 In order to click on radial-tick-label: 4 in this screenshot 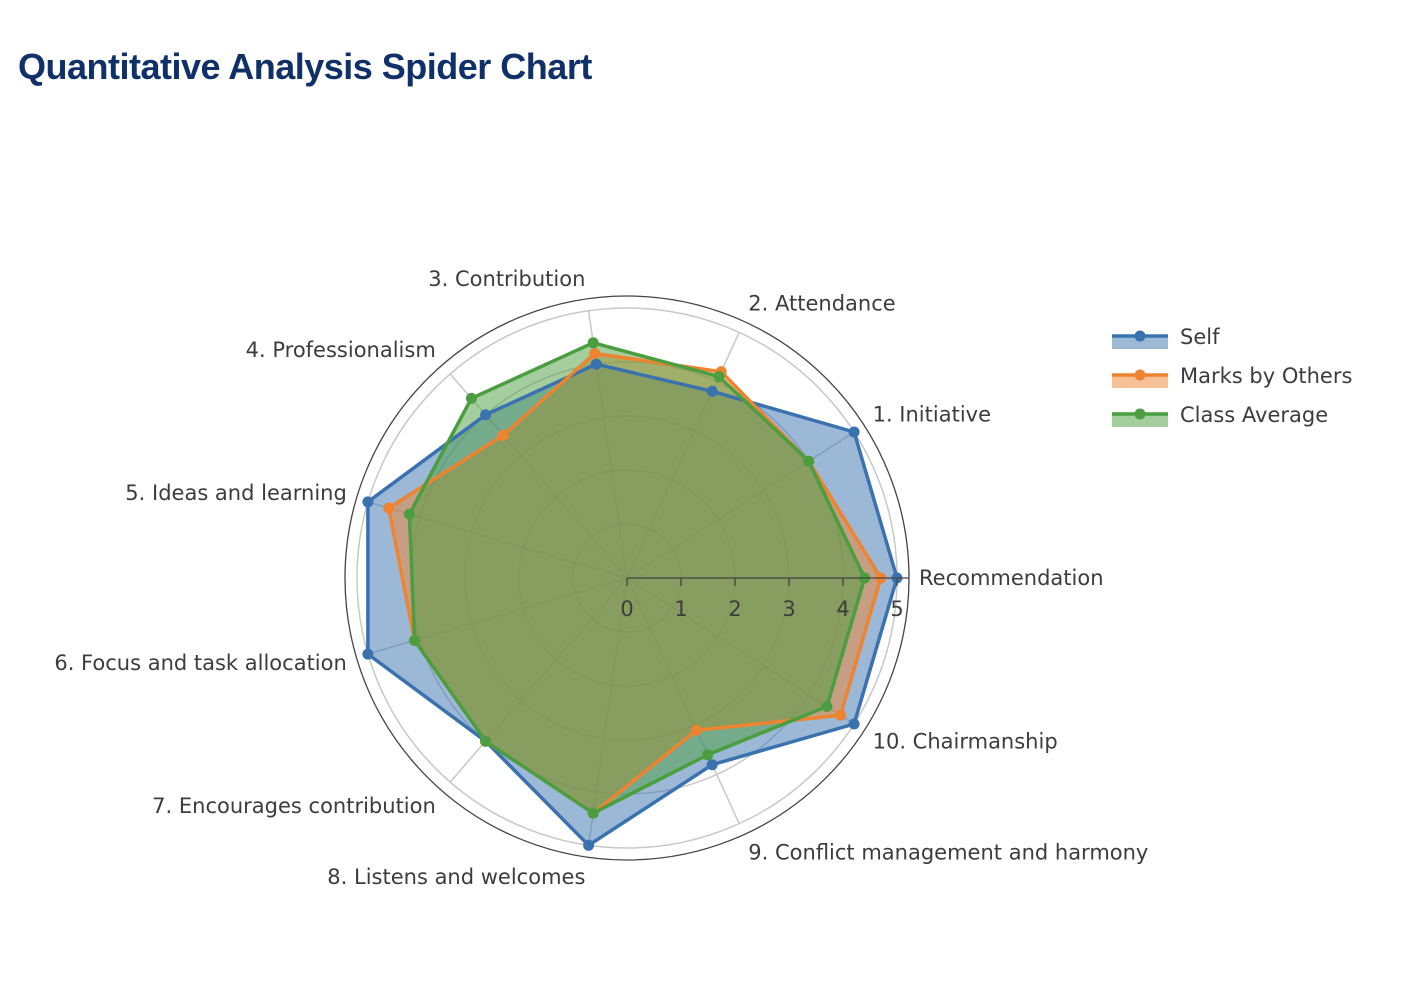, I will do `click(842, 609)`.